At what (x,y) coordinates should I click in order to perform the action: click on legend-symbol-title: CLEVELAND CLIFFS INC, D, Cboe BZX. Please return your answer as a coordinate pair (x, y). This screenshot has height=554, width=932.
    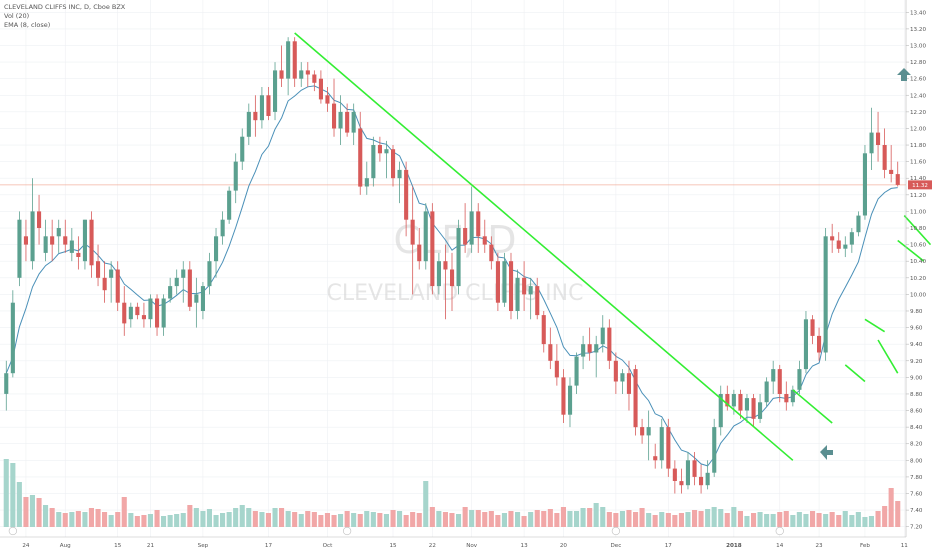
    Looking at the image, I should click on (65, 7).